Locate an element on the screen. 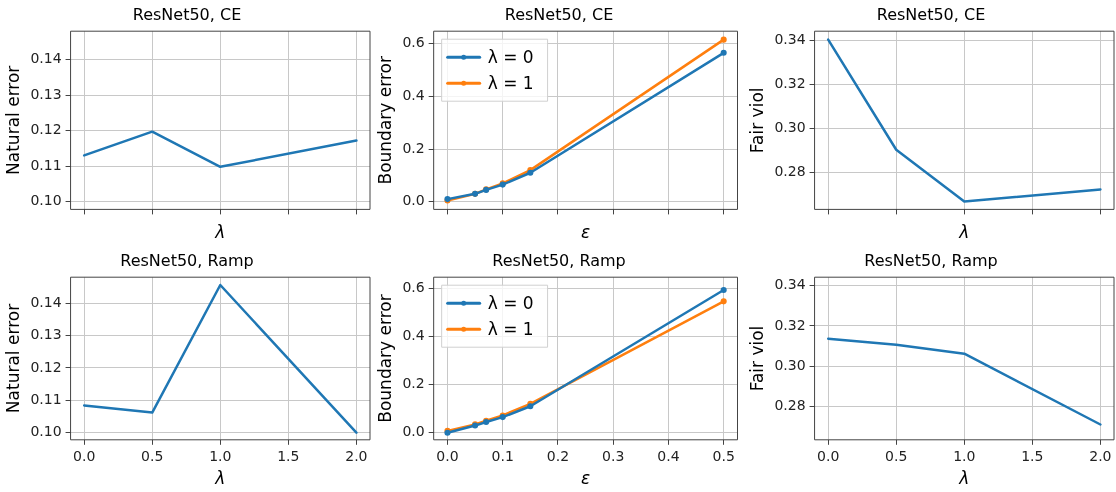 This screenshot has height=492, width=1116. x-tick-label: 0.3 is located at coordinates (613, 455).